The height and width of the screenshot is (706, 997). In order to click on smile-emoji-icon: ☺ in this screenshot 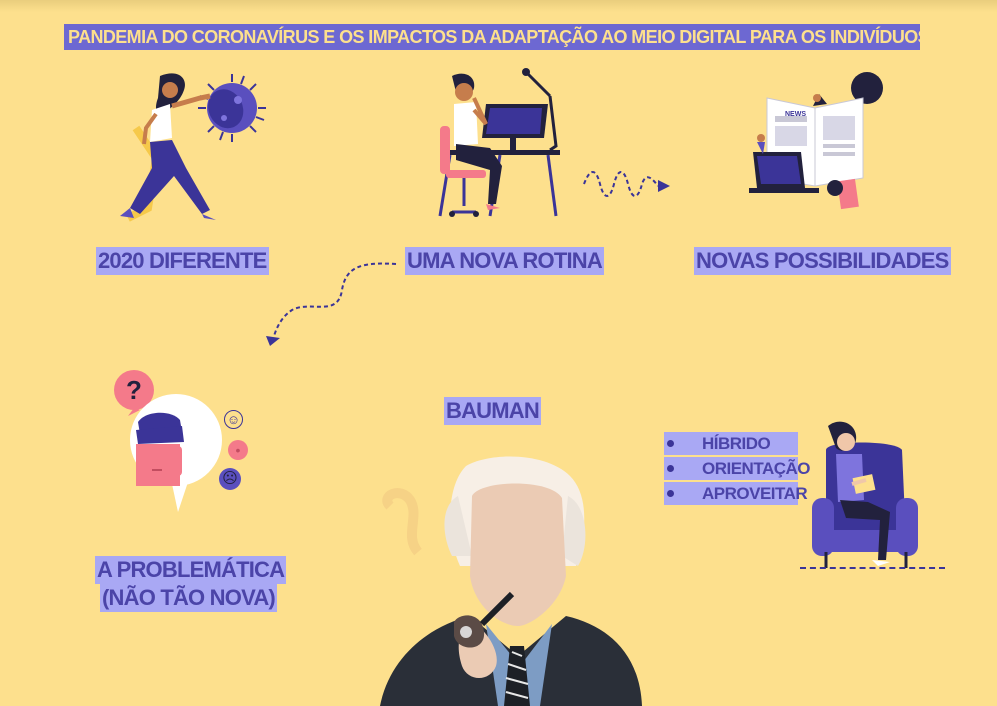, I will do `click(233, 419)`.